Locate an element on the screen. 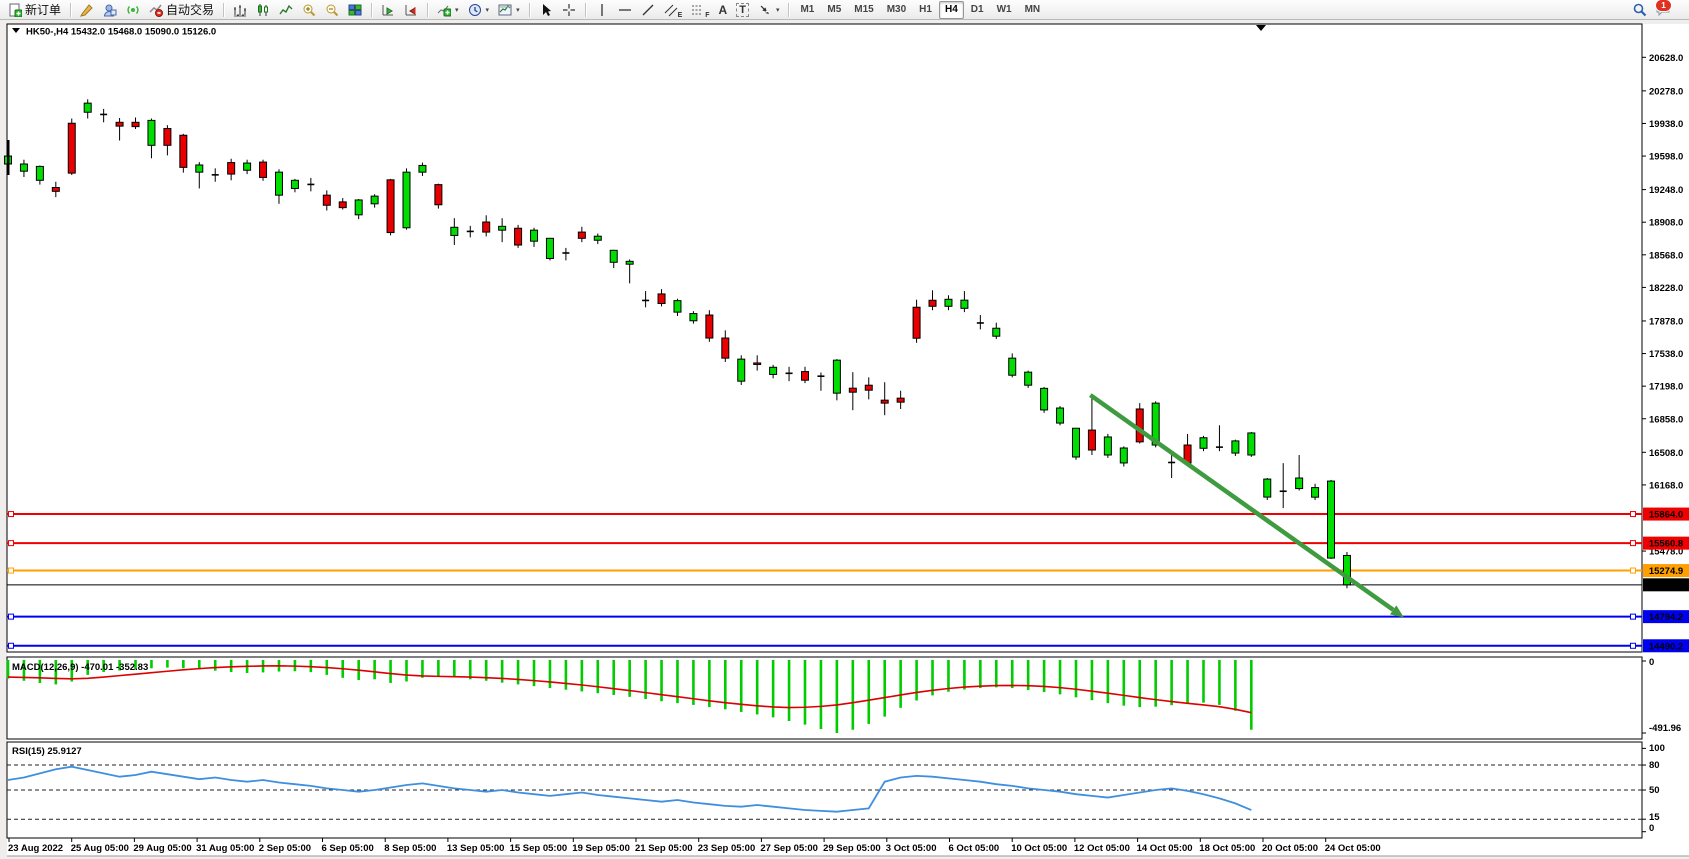 Image resolution: width=1689 pixels, height=859 pixels. timeframe-button-D1: D1 is located at coordinates (977, 9).